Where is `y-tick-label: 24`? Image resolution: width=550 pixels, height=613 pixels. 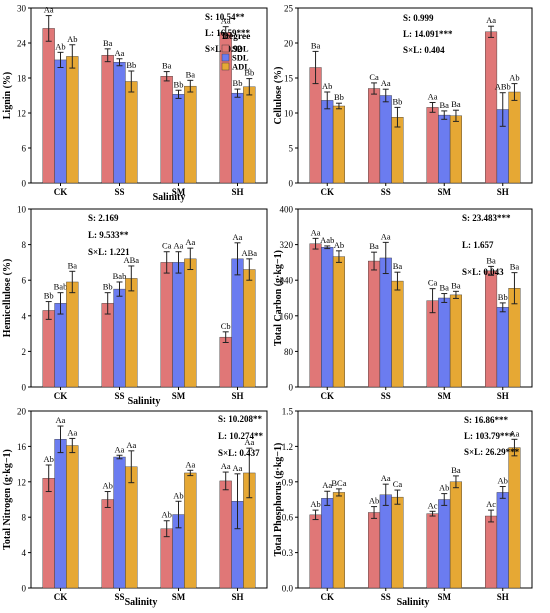
y-tick-label: 24 is located at coordinates (22, 44).